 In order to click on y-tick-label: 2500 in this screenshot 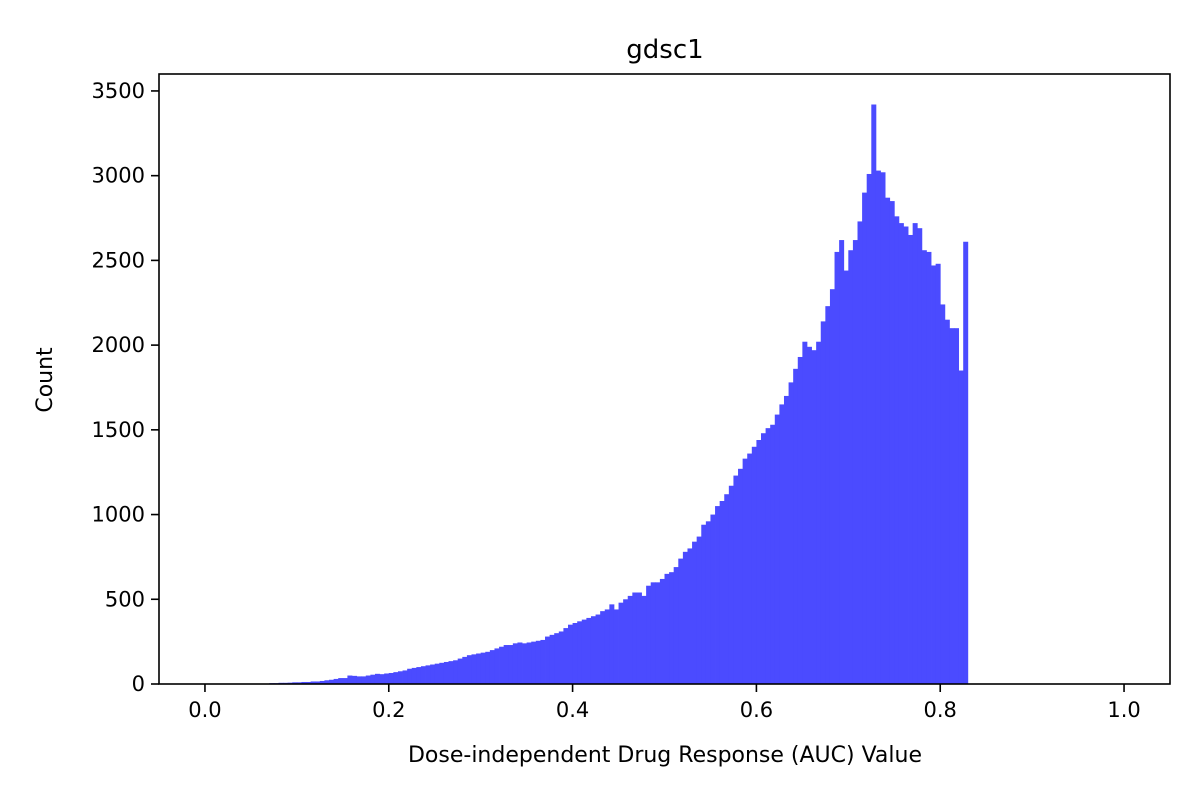, I will do `click(118, 260)`.